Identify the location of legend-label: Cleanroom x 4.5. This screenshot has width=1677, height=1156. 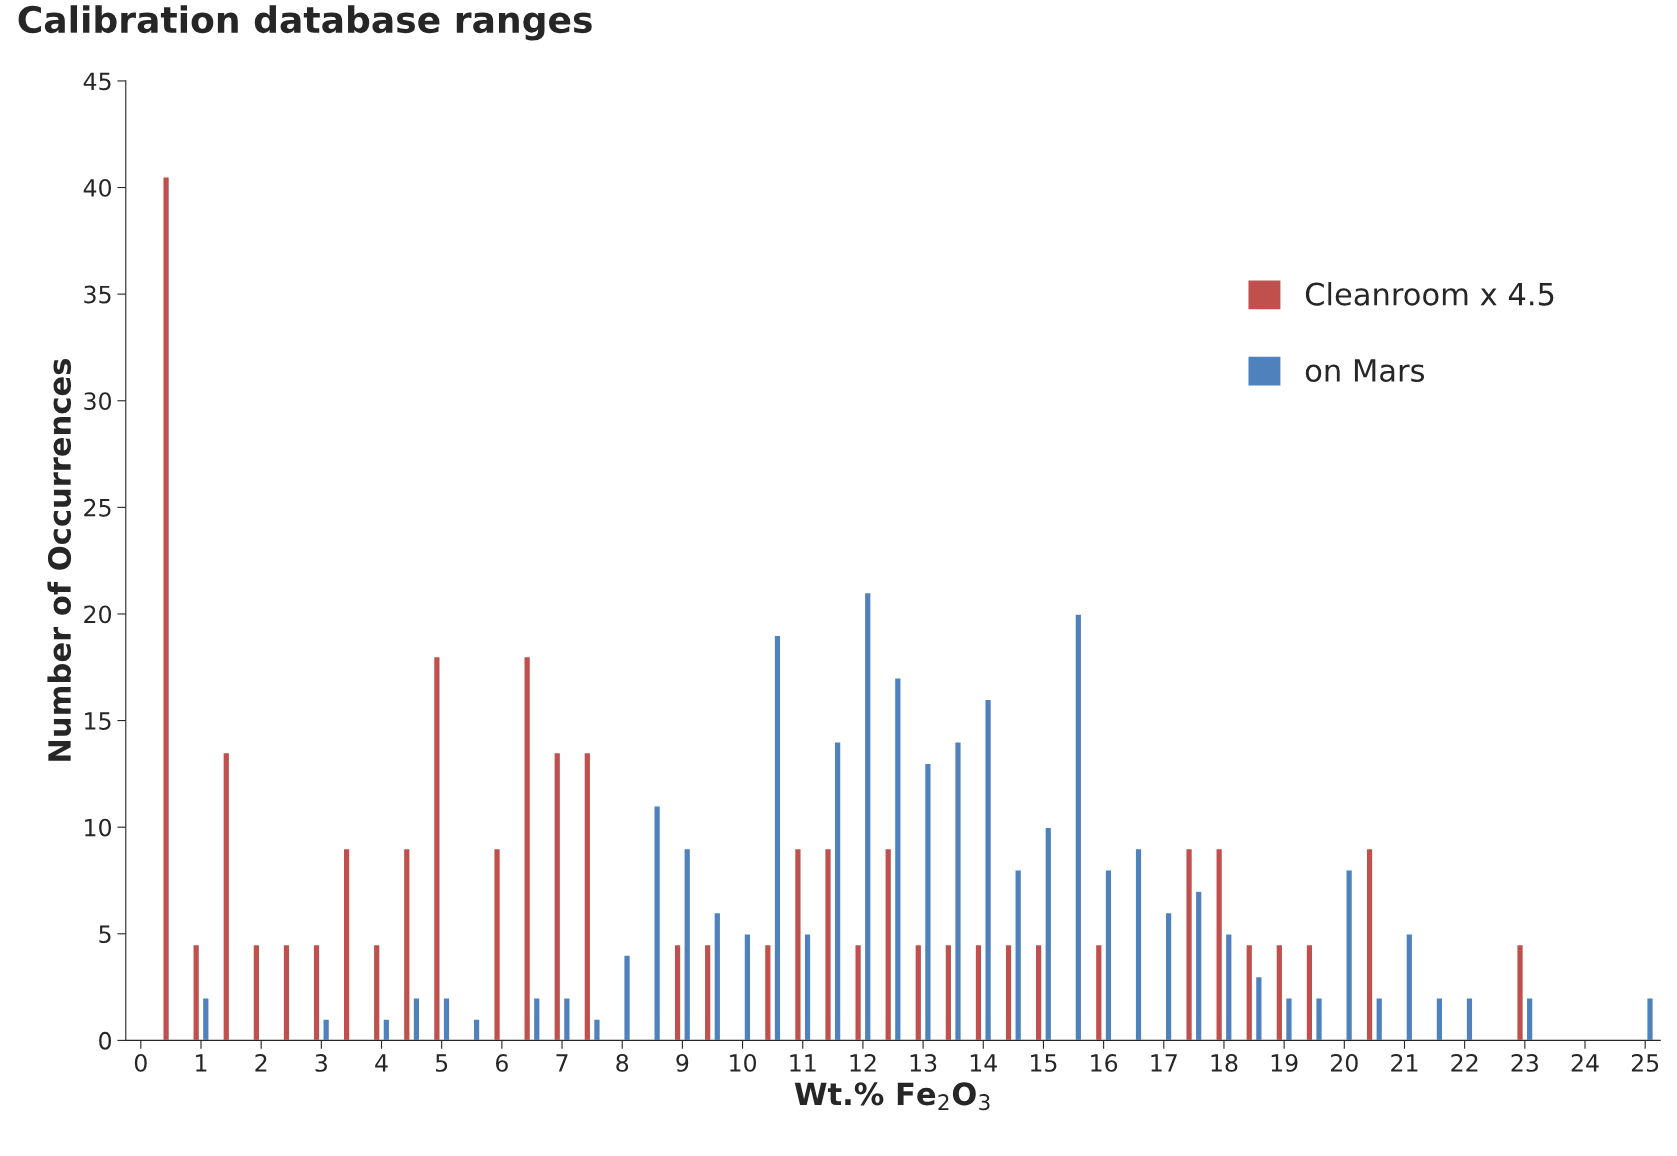
(1429, 294).